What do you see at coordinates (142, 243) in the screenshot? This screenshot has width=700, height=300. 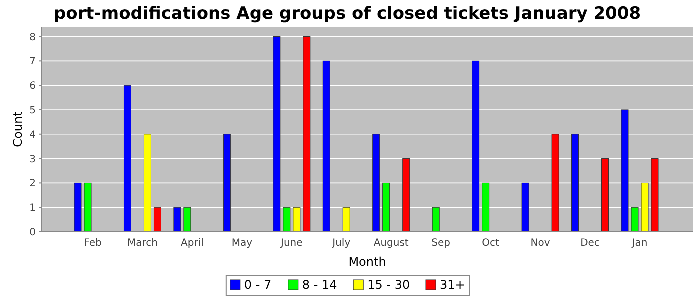 I see `x-tick-label: March` at bounding box center [142, 243].